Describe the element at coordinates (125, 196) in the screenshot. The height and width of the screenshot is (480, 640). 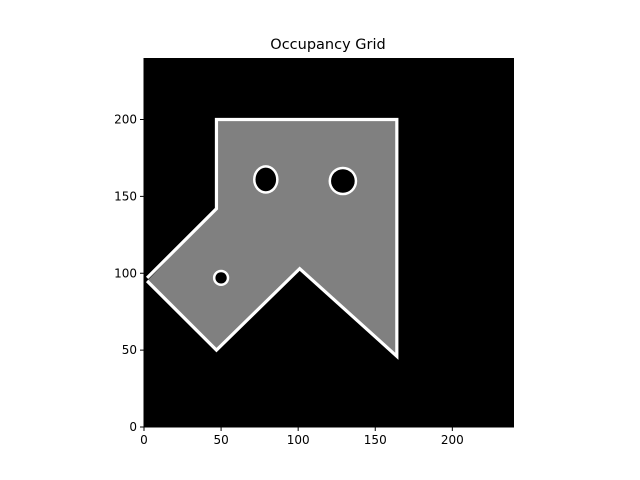
I see `y-tick-label: 150` at that location.